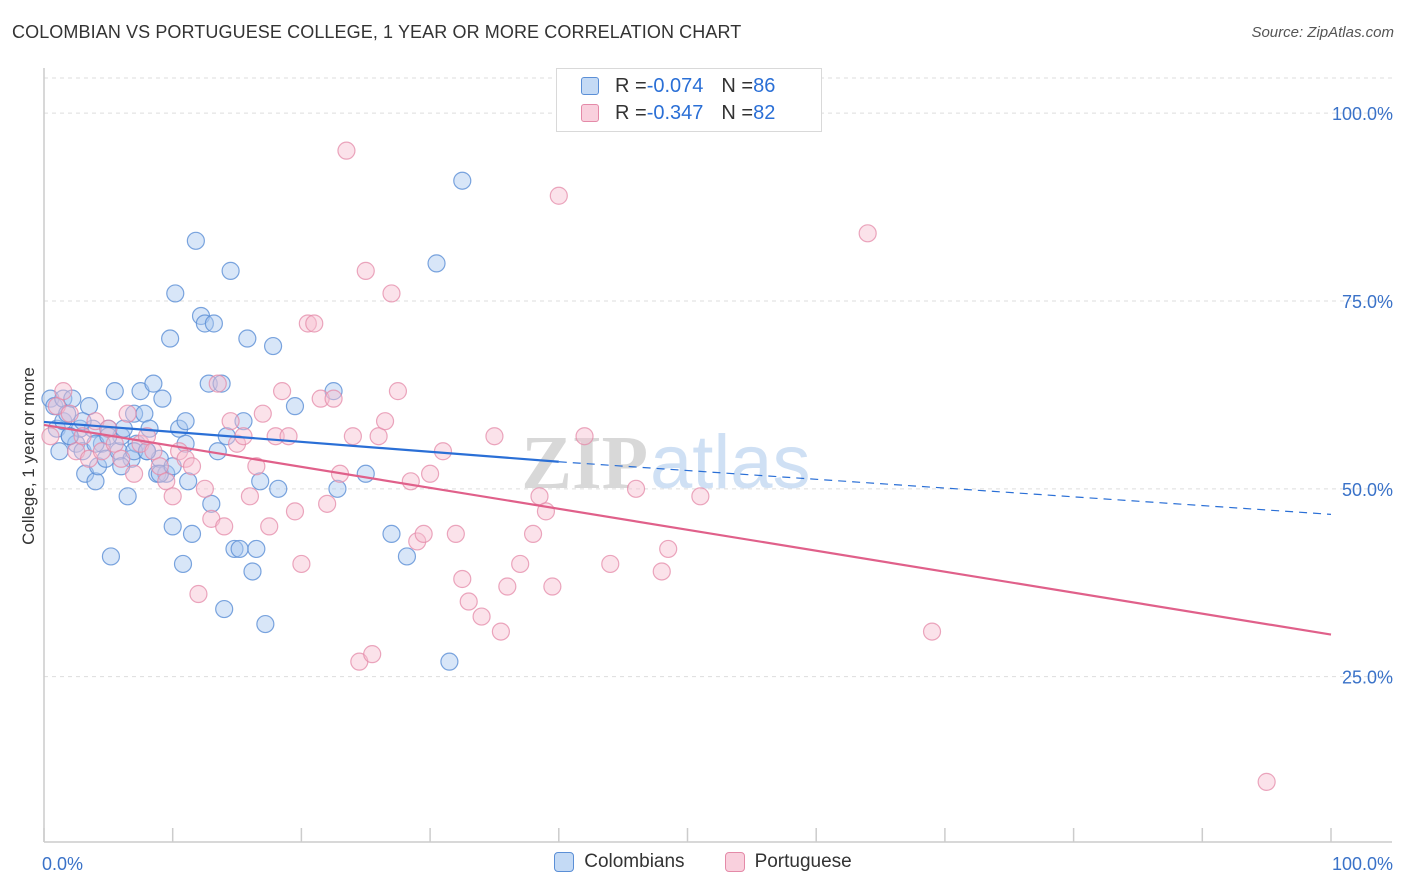 Image resolution: width=1406 pixels, height=892 pixels. What do you see at coordinates (590, 113) in the screenshot?
I see `legend-swatch-pink` at bounding box center [590, 113].